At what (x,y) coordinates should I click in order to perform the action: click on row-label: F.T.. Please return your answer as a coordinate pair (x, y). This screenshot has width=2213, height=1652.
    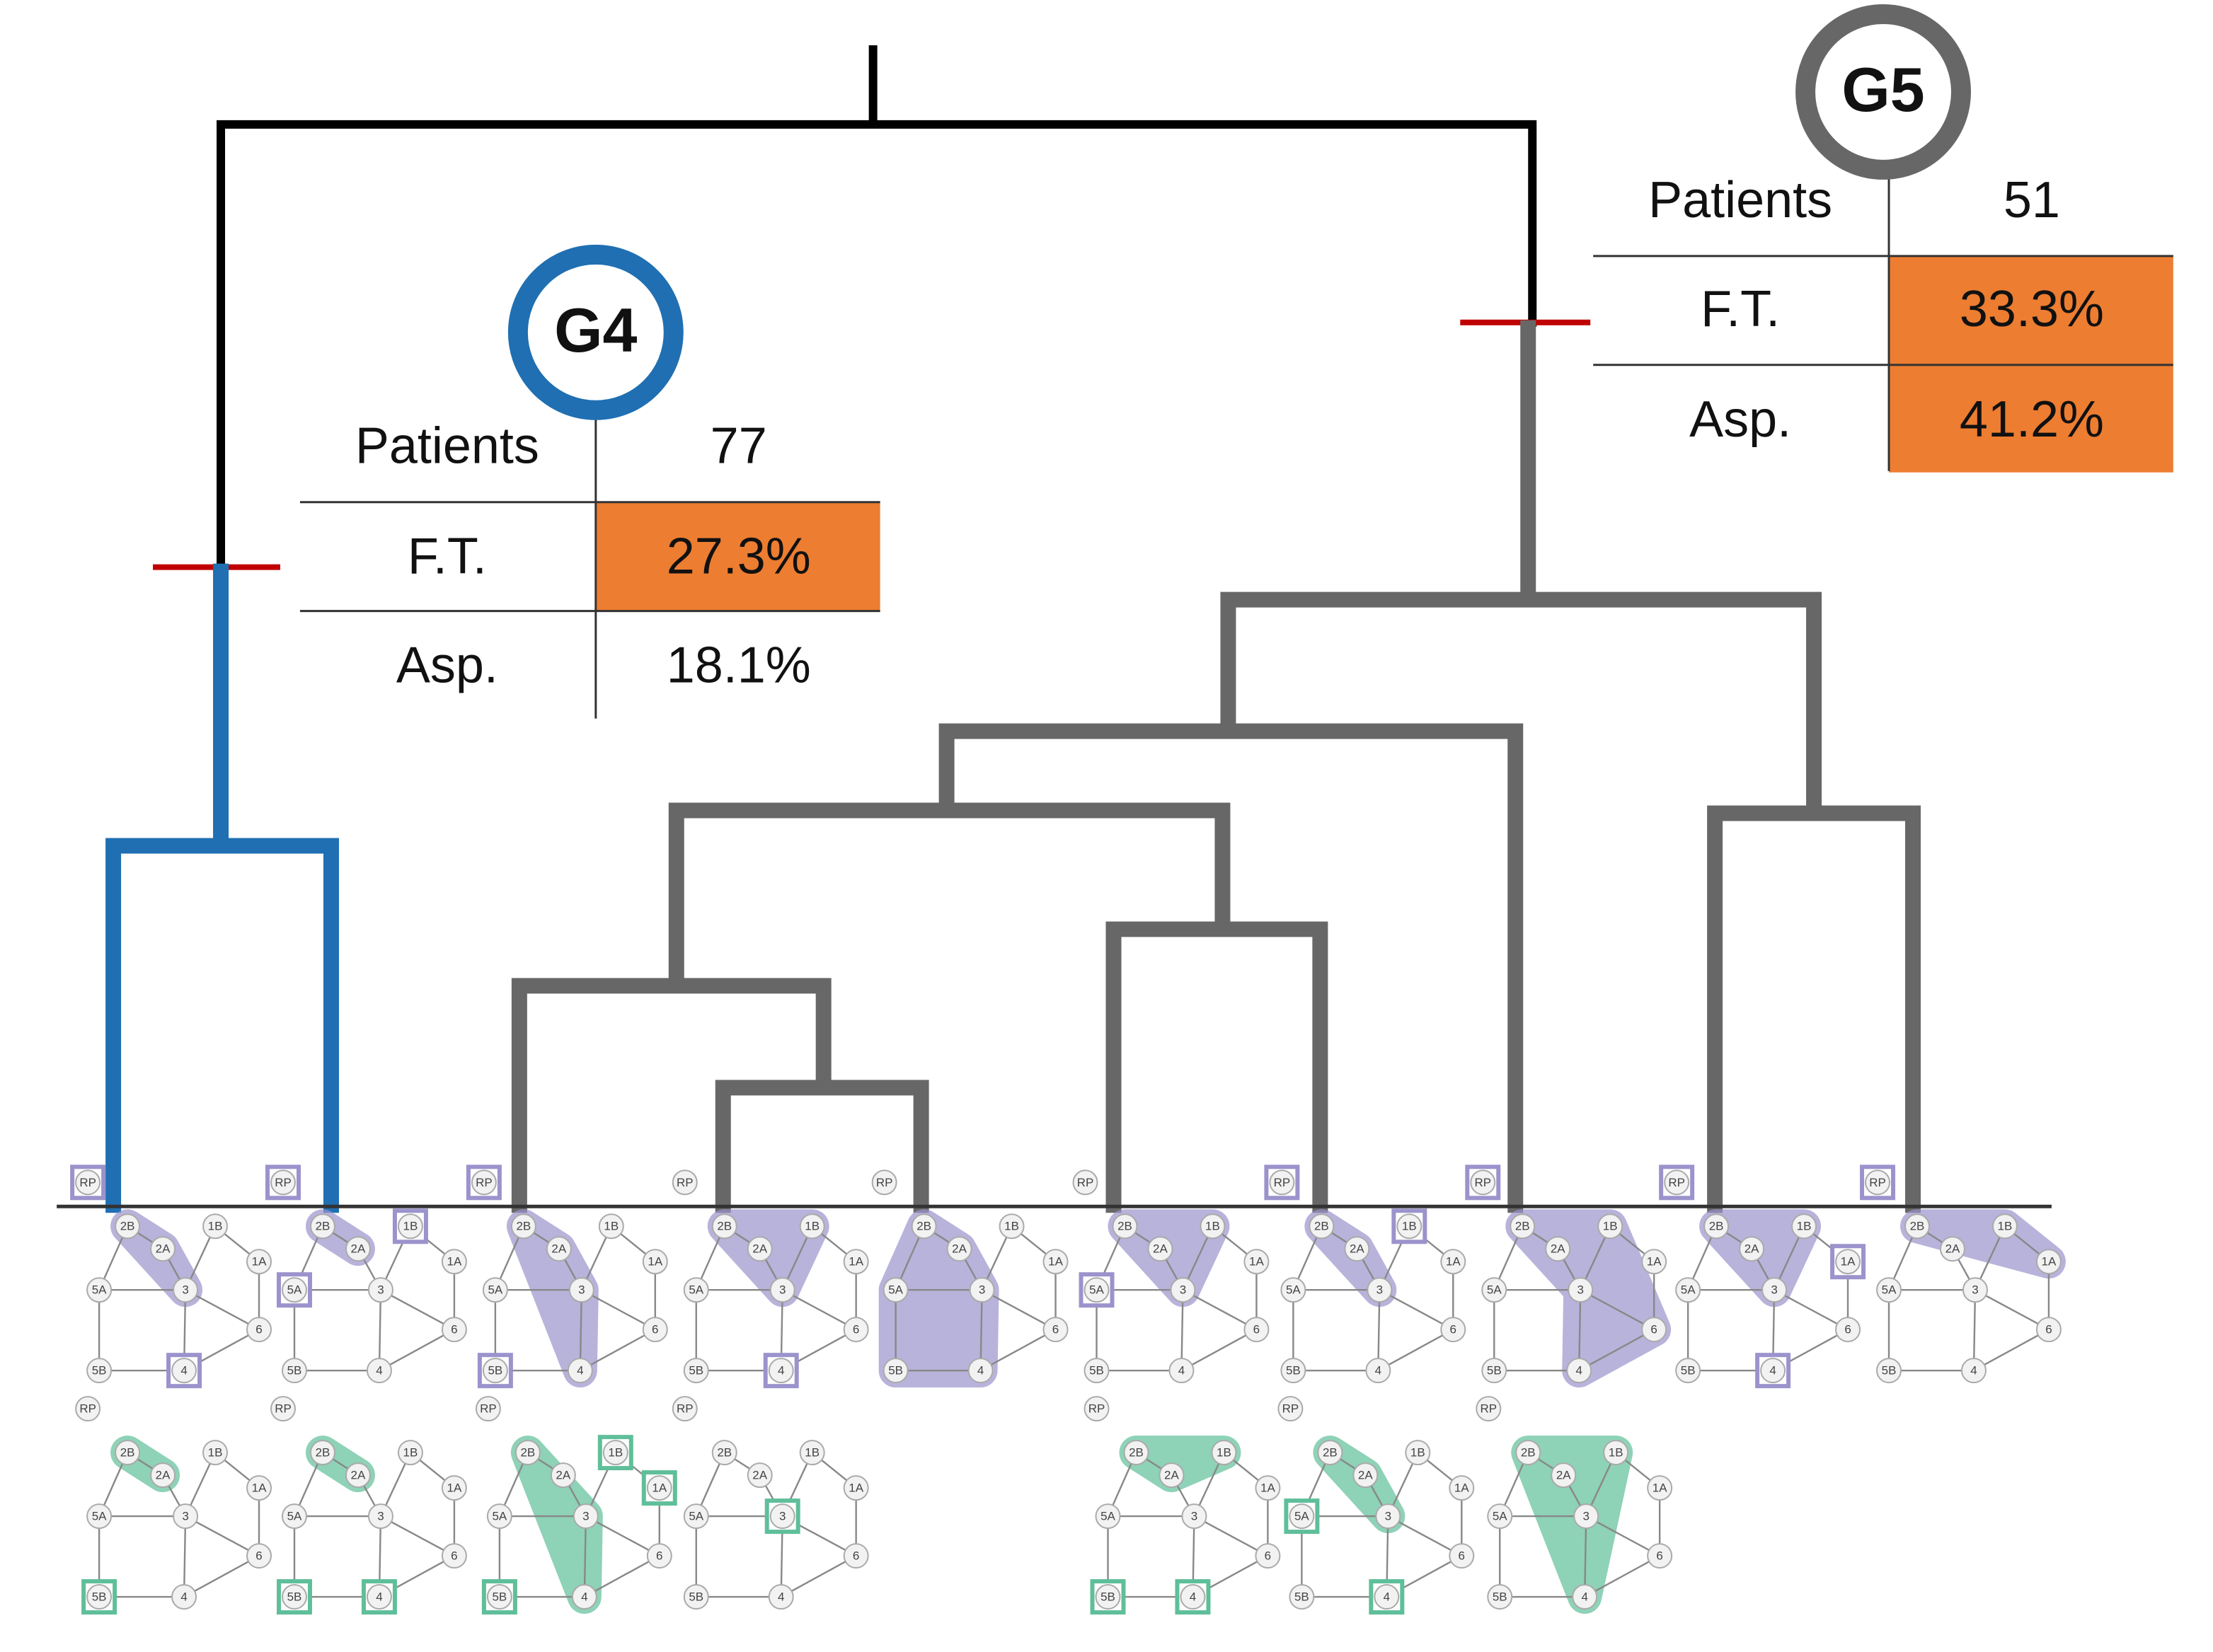
    Looking at the image, I should click on (448, 556).